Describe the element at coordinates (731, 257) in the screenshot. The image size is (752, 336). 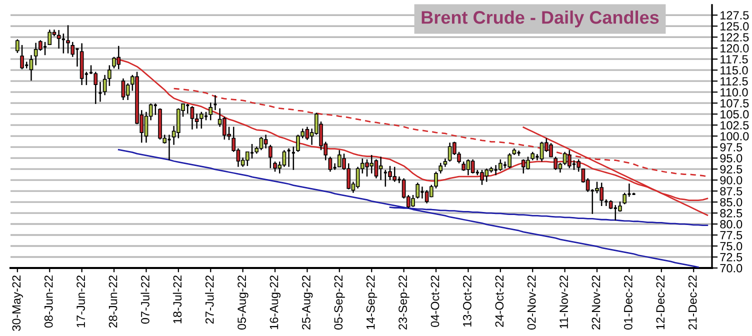
I see `y-tick-label: 72.5` at that location.